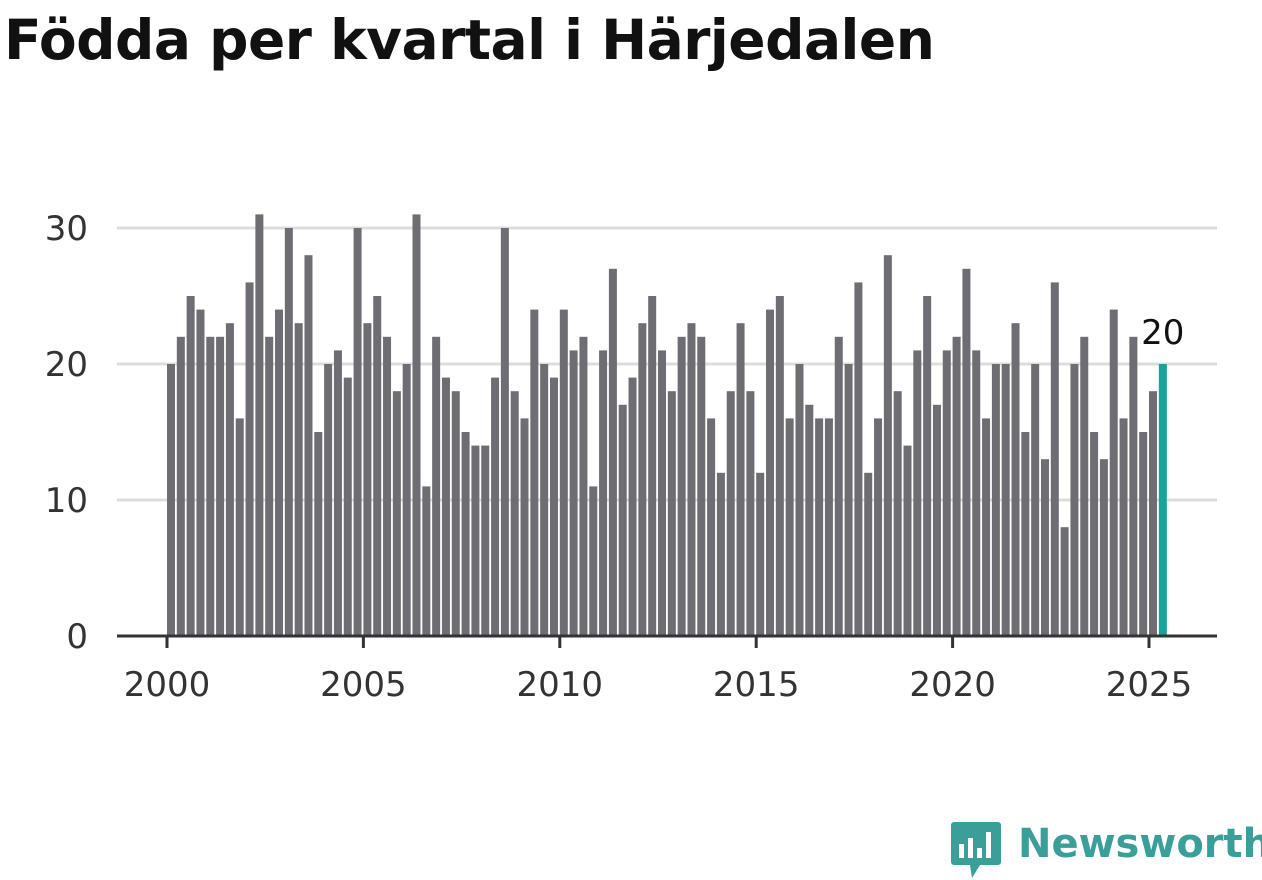  What do you see at coordinates (1106, 849) in the screenshot?
I see `brand-logo: Newsworthy` at bounding box center [1106, 849].